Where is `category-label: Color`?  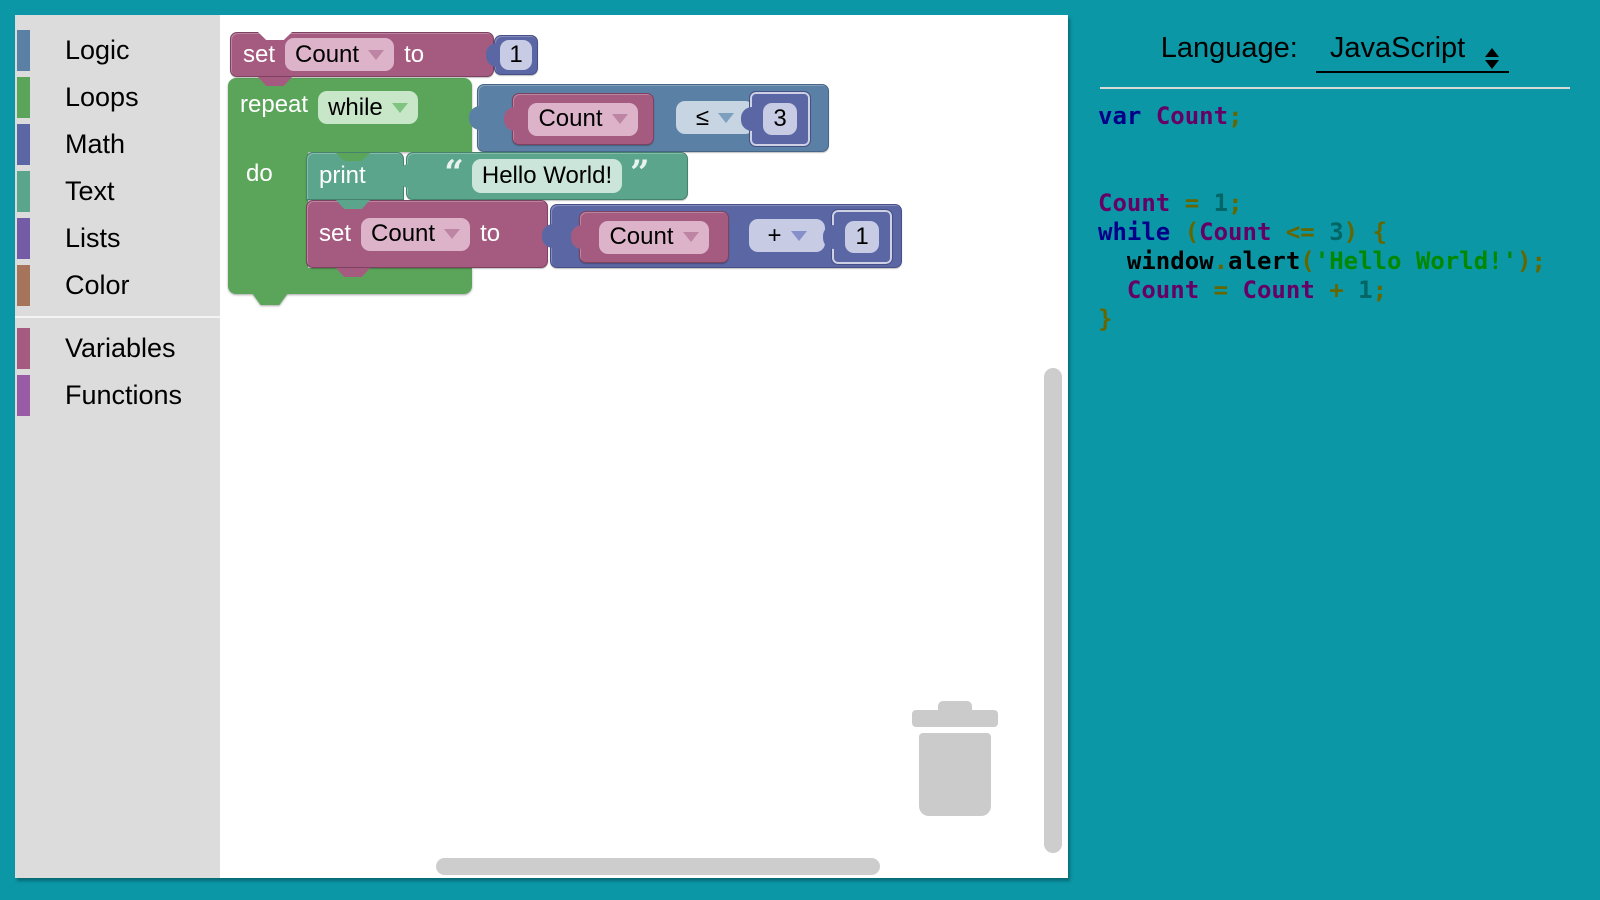 category-label: Color is located at coordinates (97, 285).